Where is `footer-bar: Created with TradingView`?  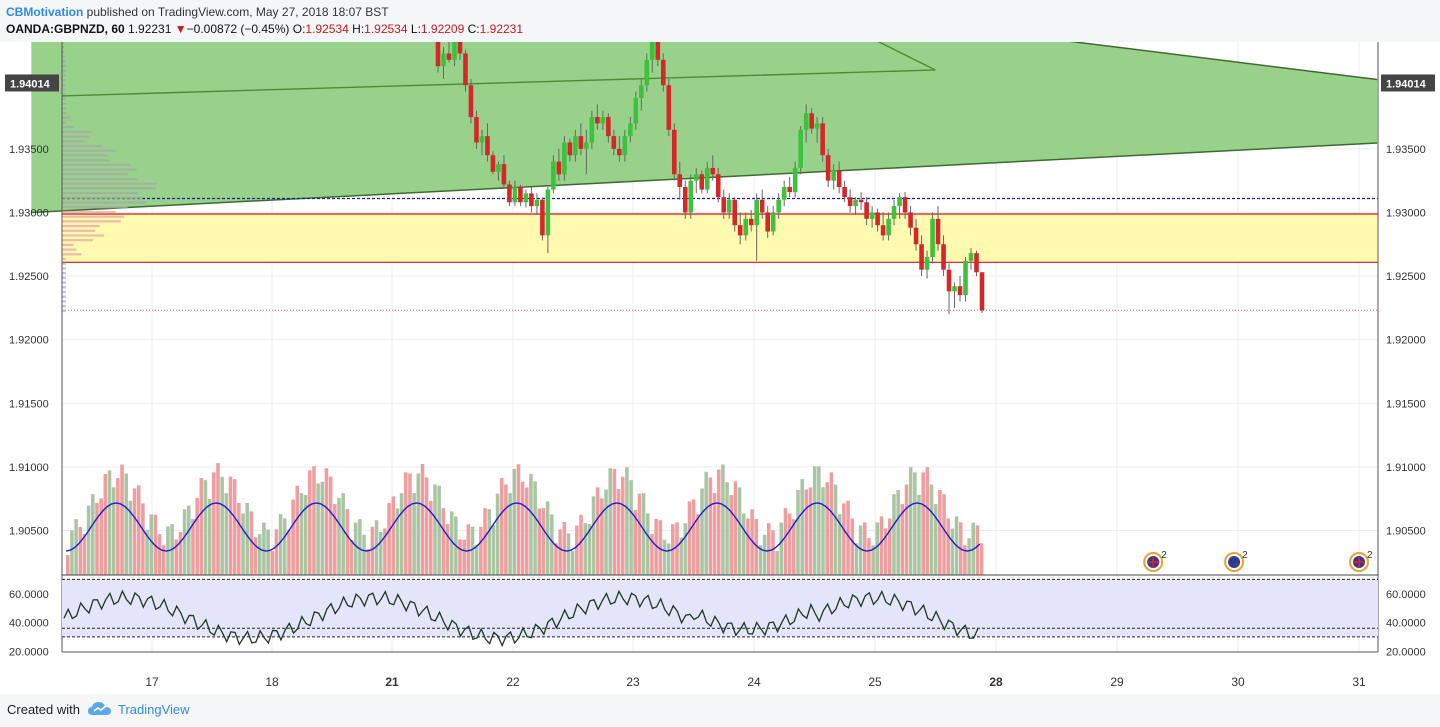
footer-bar: Created with TradingView is located at coordinates (720, 710).